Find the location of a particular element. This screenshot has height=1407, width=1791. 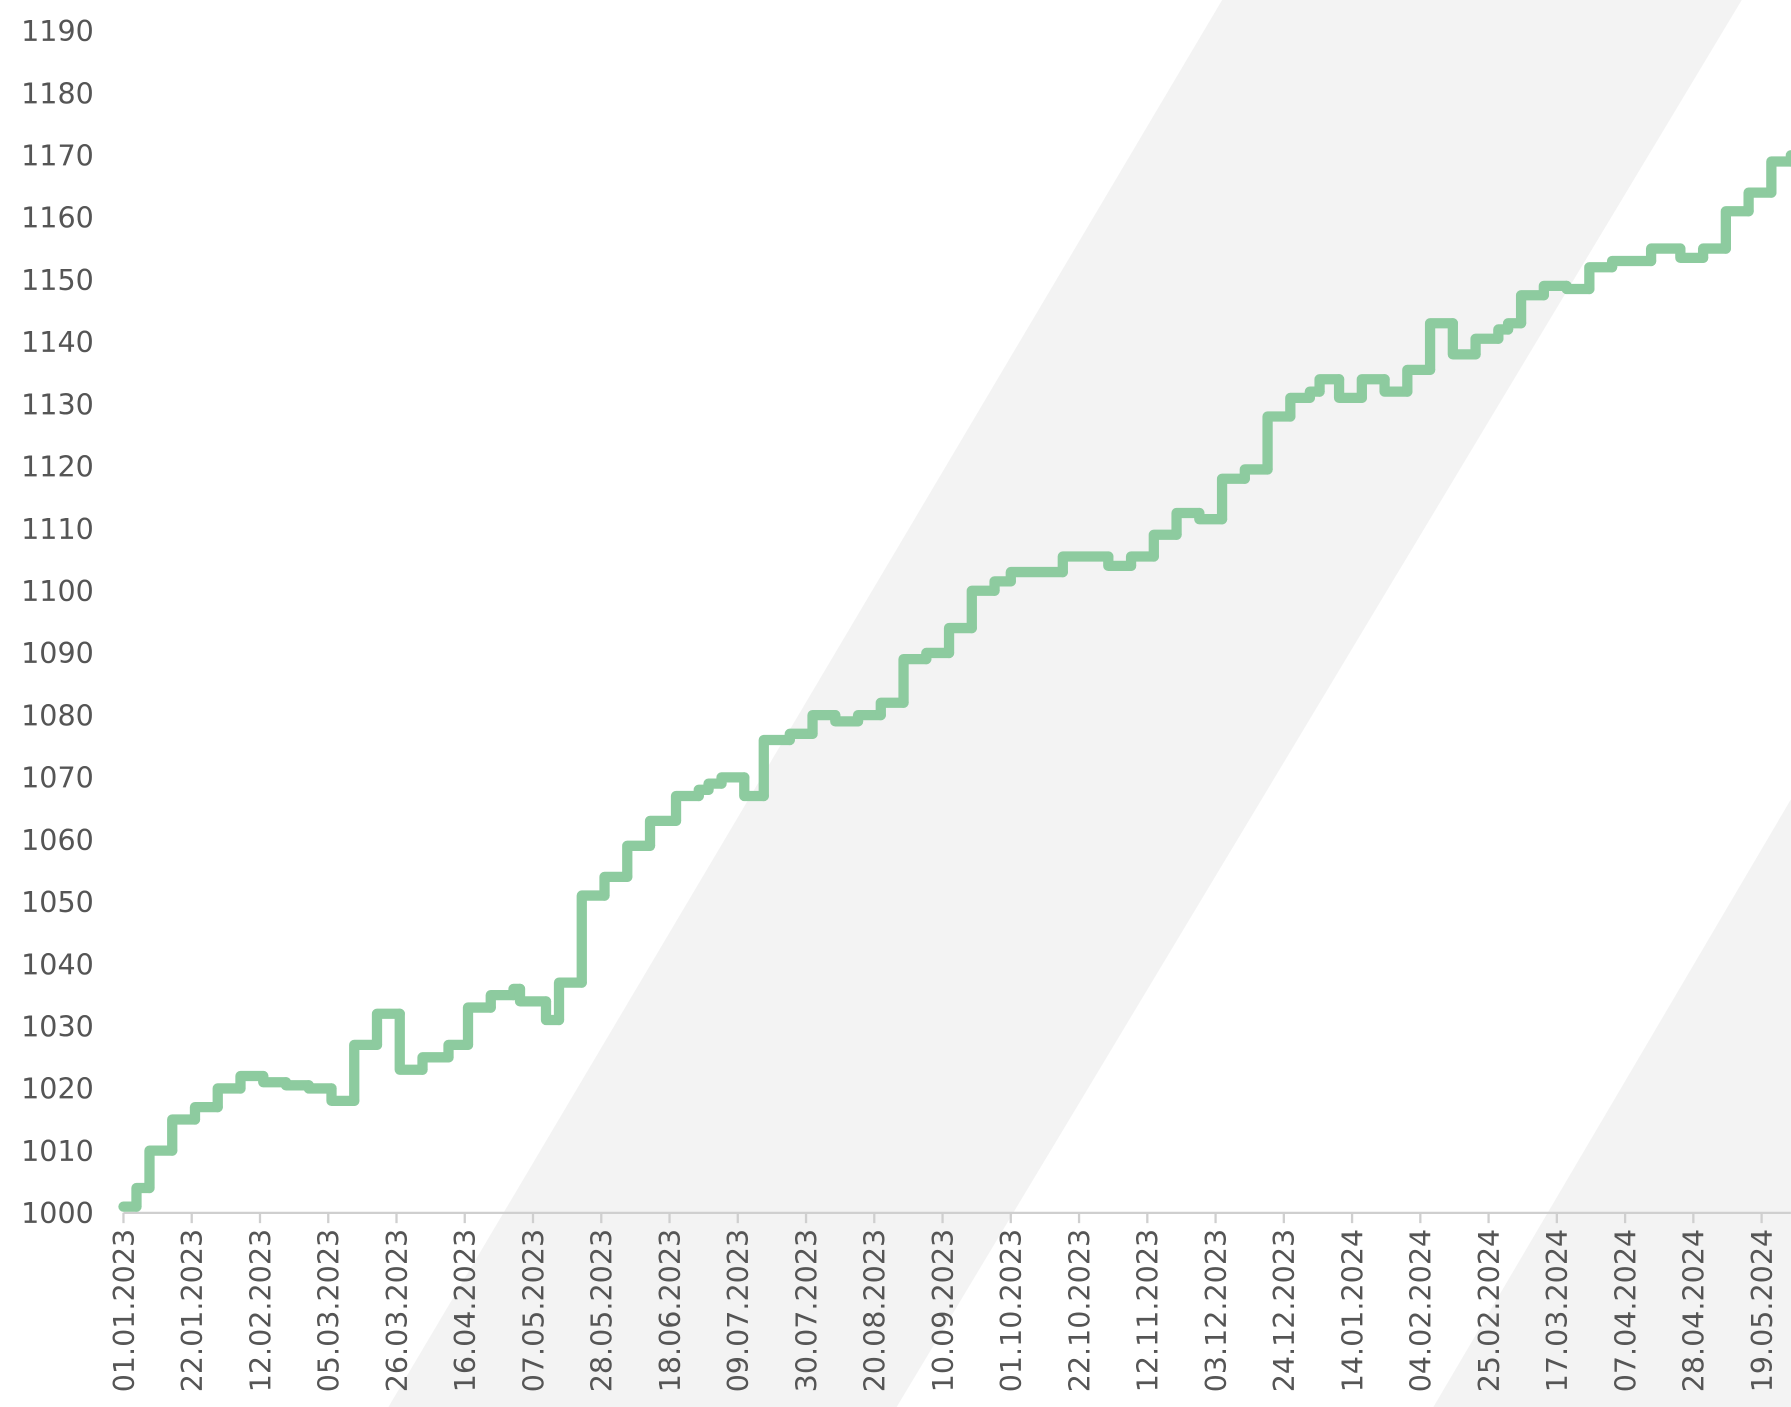

y-tick-label: 1060 is located at coordinates (57, 840).